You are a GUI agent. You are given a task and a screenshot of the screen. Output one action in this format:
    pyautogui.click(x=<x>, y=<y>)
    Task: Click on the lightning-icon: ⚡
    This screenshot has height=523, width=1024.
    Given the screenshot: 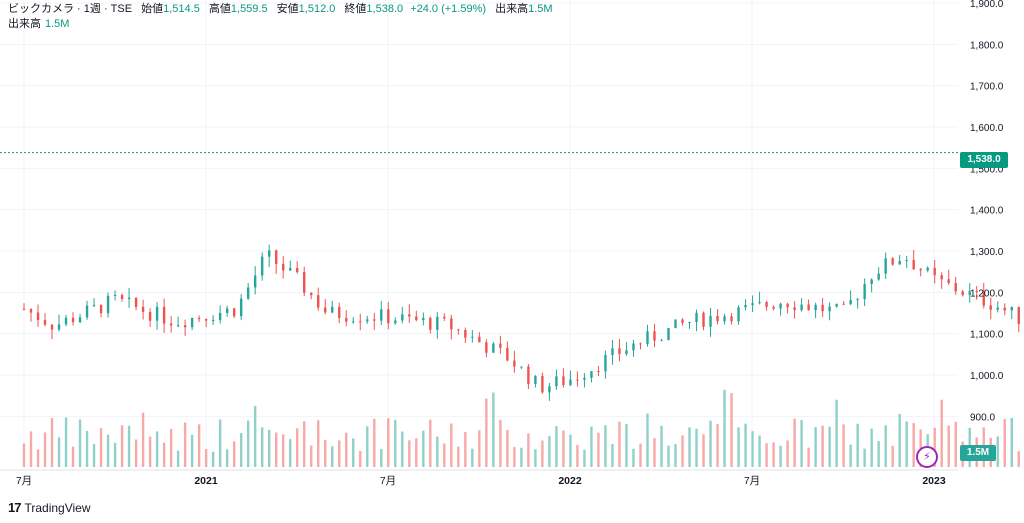 What is the action you would take?
    pyautogui.click(x=927, y=457)
    